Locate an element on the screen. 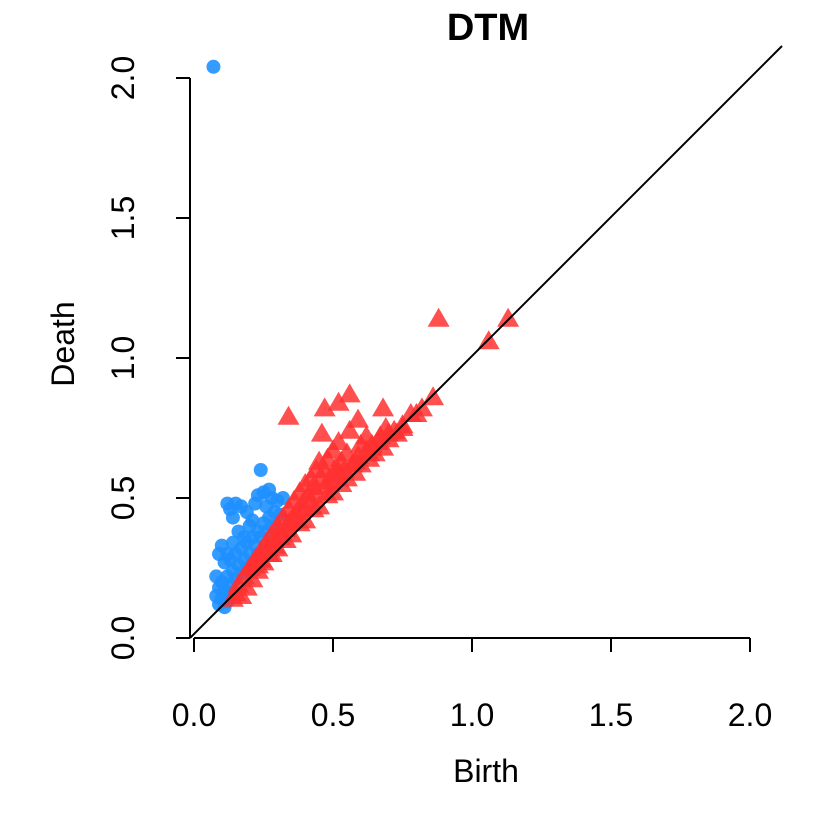  chart-title: DTM is located at coordinates (488, 28).